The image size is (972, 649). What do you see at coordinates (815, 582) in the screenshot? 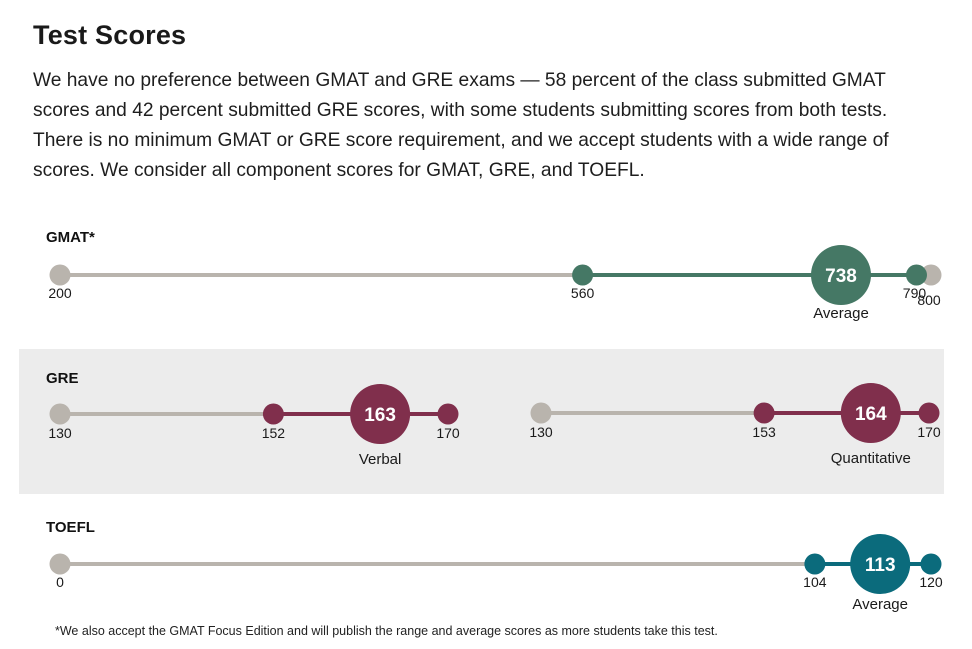
I see `toefl-range-low-label: 104` at bounding box center [815, 582].